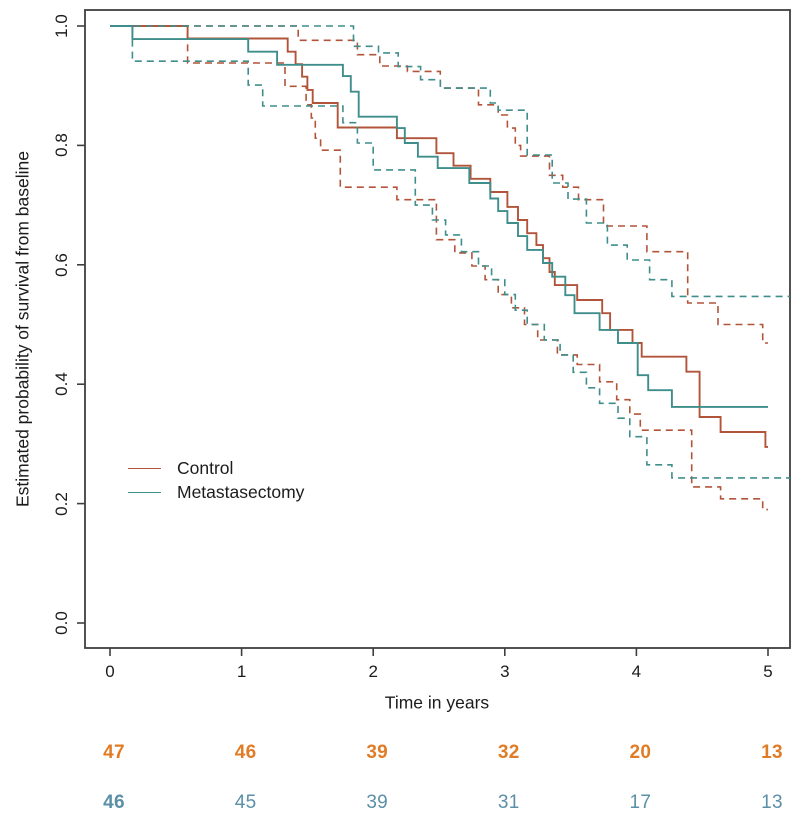 The height and width of the screenshot is (820, 797). What do you see at coordinates (114, 802) in the screenshot?
I see `metastasectomy-at-risk-value: 46` at bounding box center [114, 802].